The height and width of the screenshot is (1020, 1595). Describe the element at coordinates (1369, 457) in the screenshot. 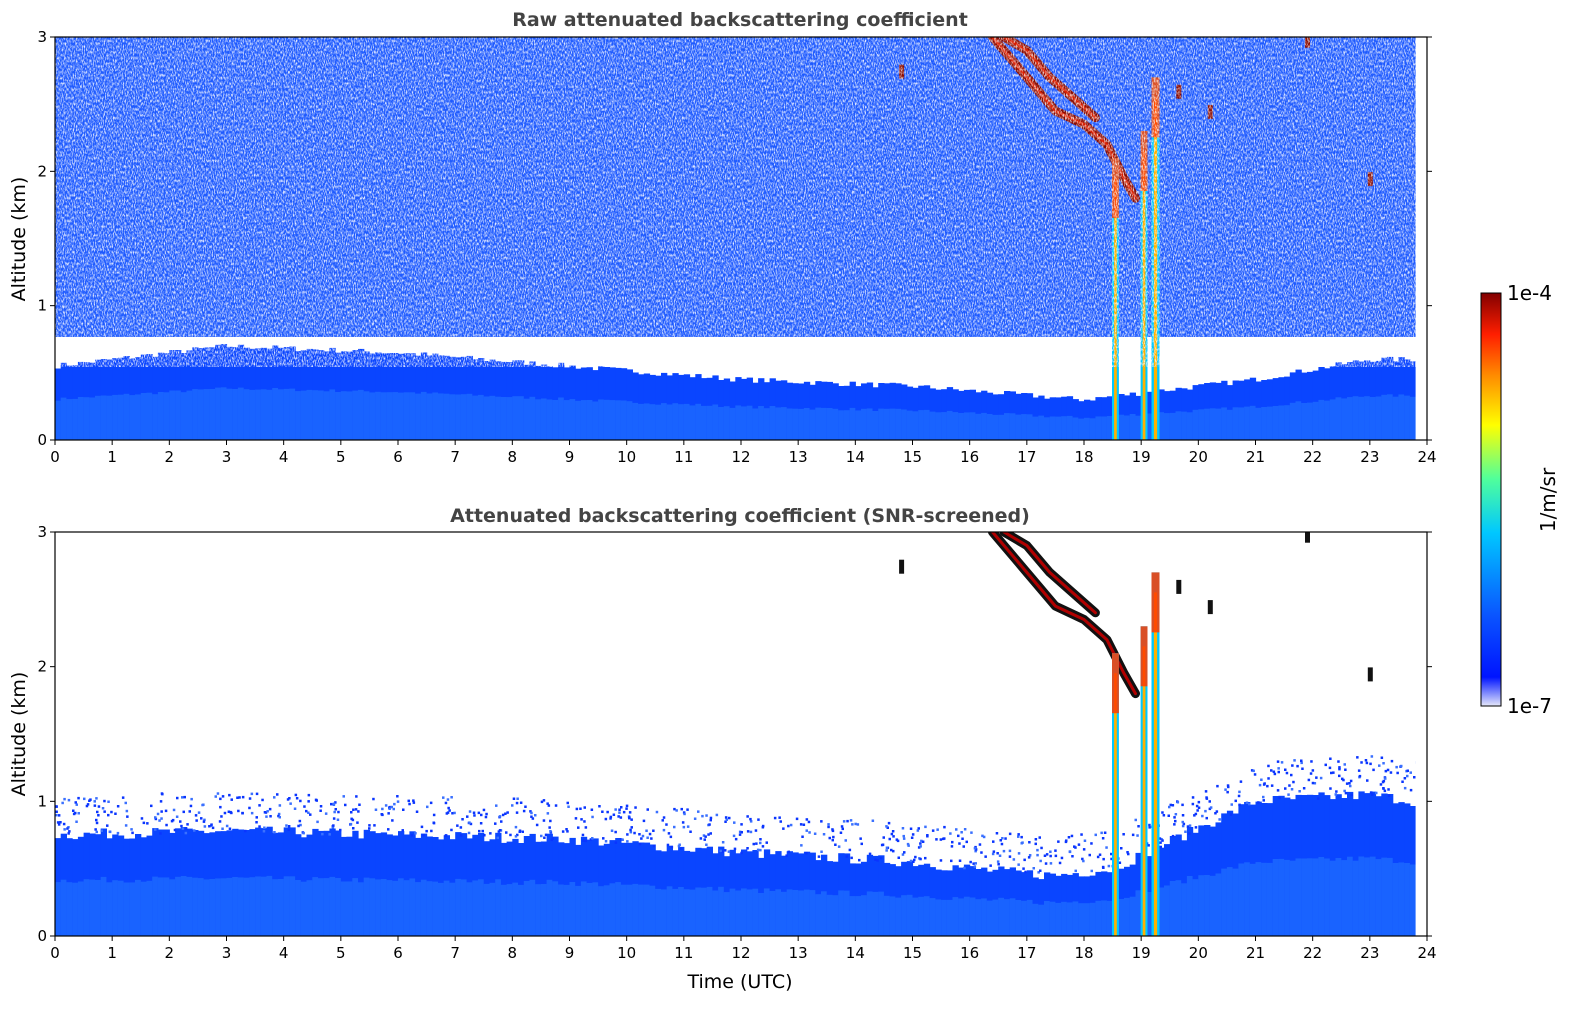

I see `x-tick-label: 23` at that location.